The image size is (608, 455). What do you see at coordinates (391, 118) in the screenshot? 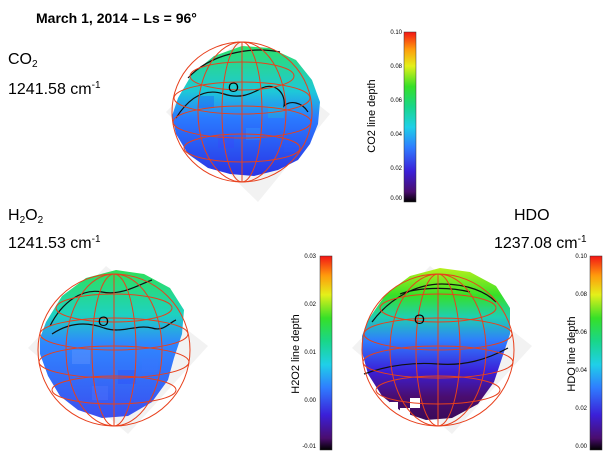
I see `co2-colorbar-ticks: 0.10 0.08 0.06 0.04 0.02 0.00` at bounding box center [391, 118].